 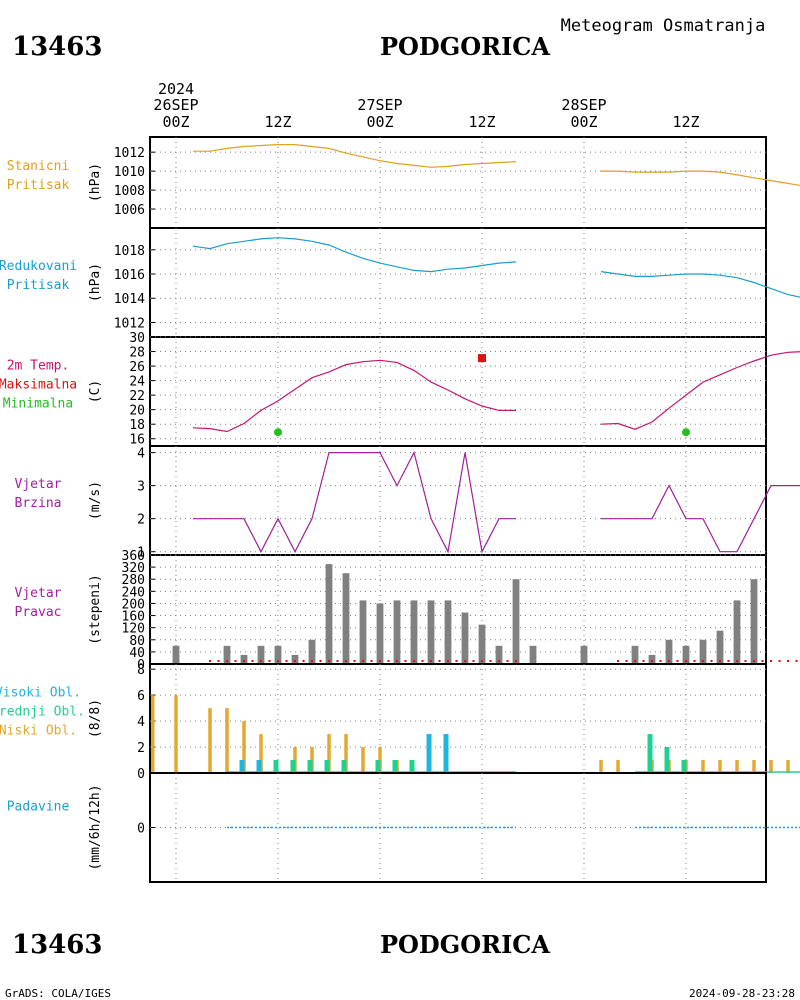 What do you see at coordinates (141, 722) in the screenshot?
I see `y-tick-label: 4` at bounding box center [141, 722].